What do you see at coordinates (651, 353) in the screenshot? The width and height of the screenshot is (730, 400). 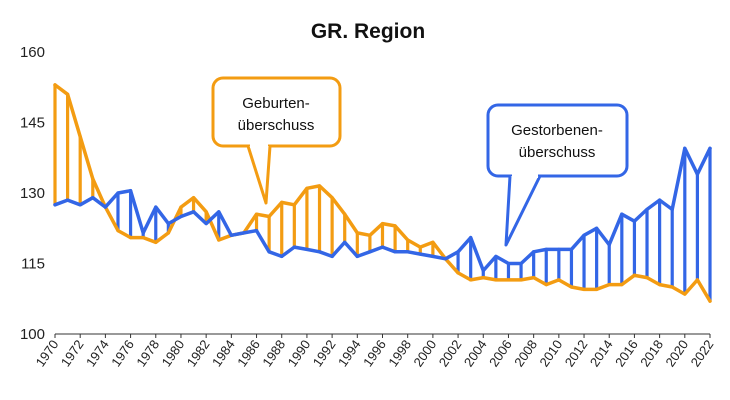 I see `x-tick-label: 2018` at bounding box center [651, 353].